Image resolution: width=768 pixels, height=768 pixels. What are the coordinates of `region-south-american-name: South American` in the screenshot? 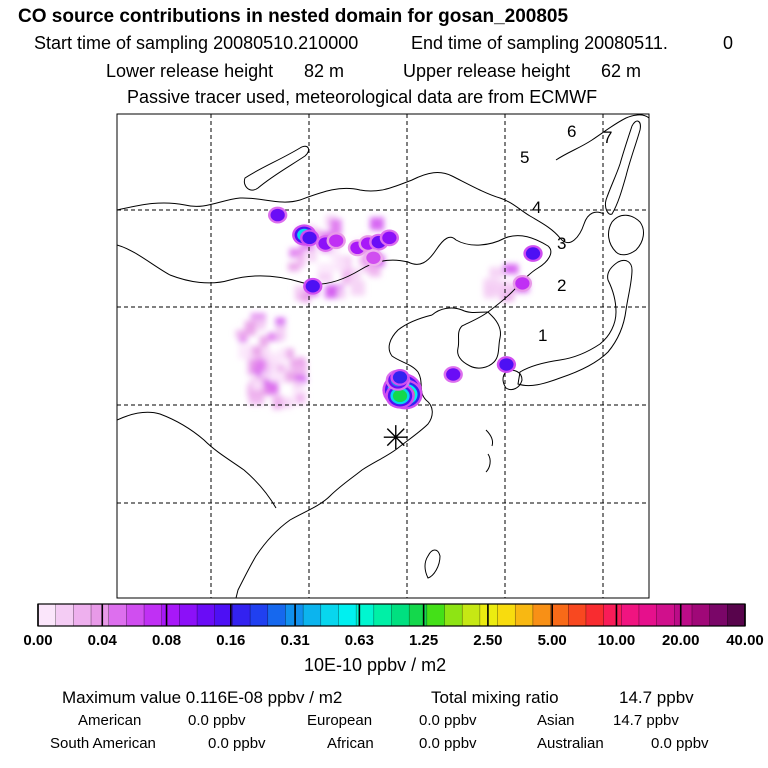 It's located at (103, 743).